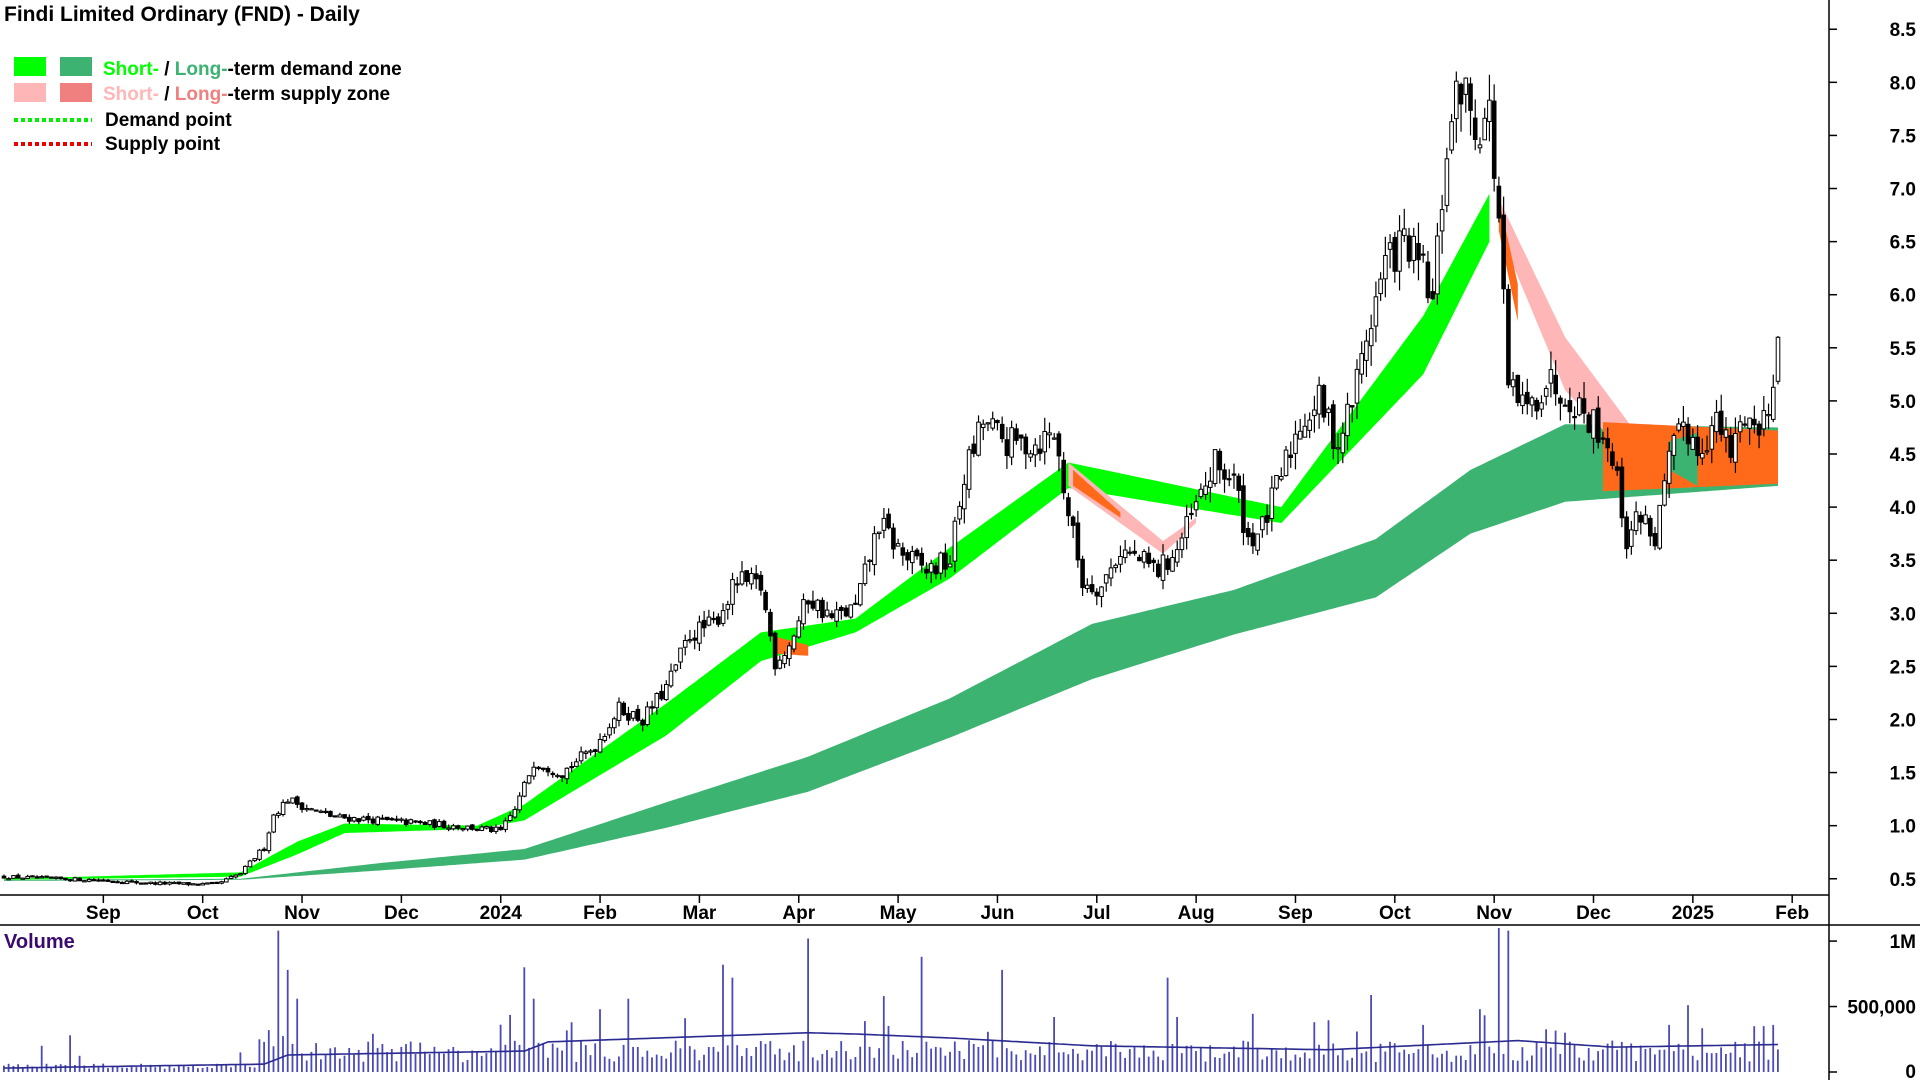 The width and height of the screenshot is (1920, 1080). I want to click on volume-panel: Volume 0 500,000 1M, so click(959, 1002).